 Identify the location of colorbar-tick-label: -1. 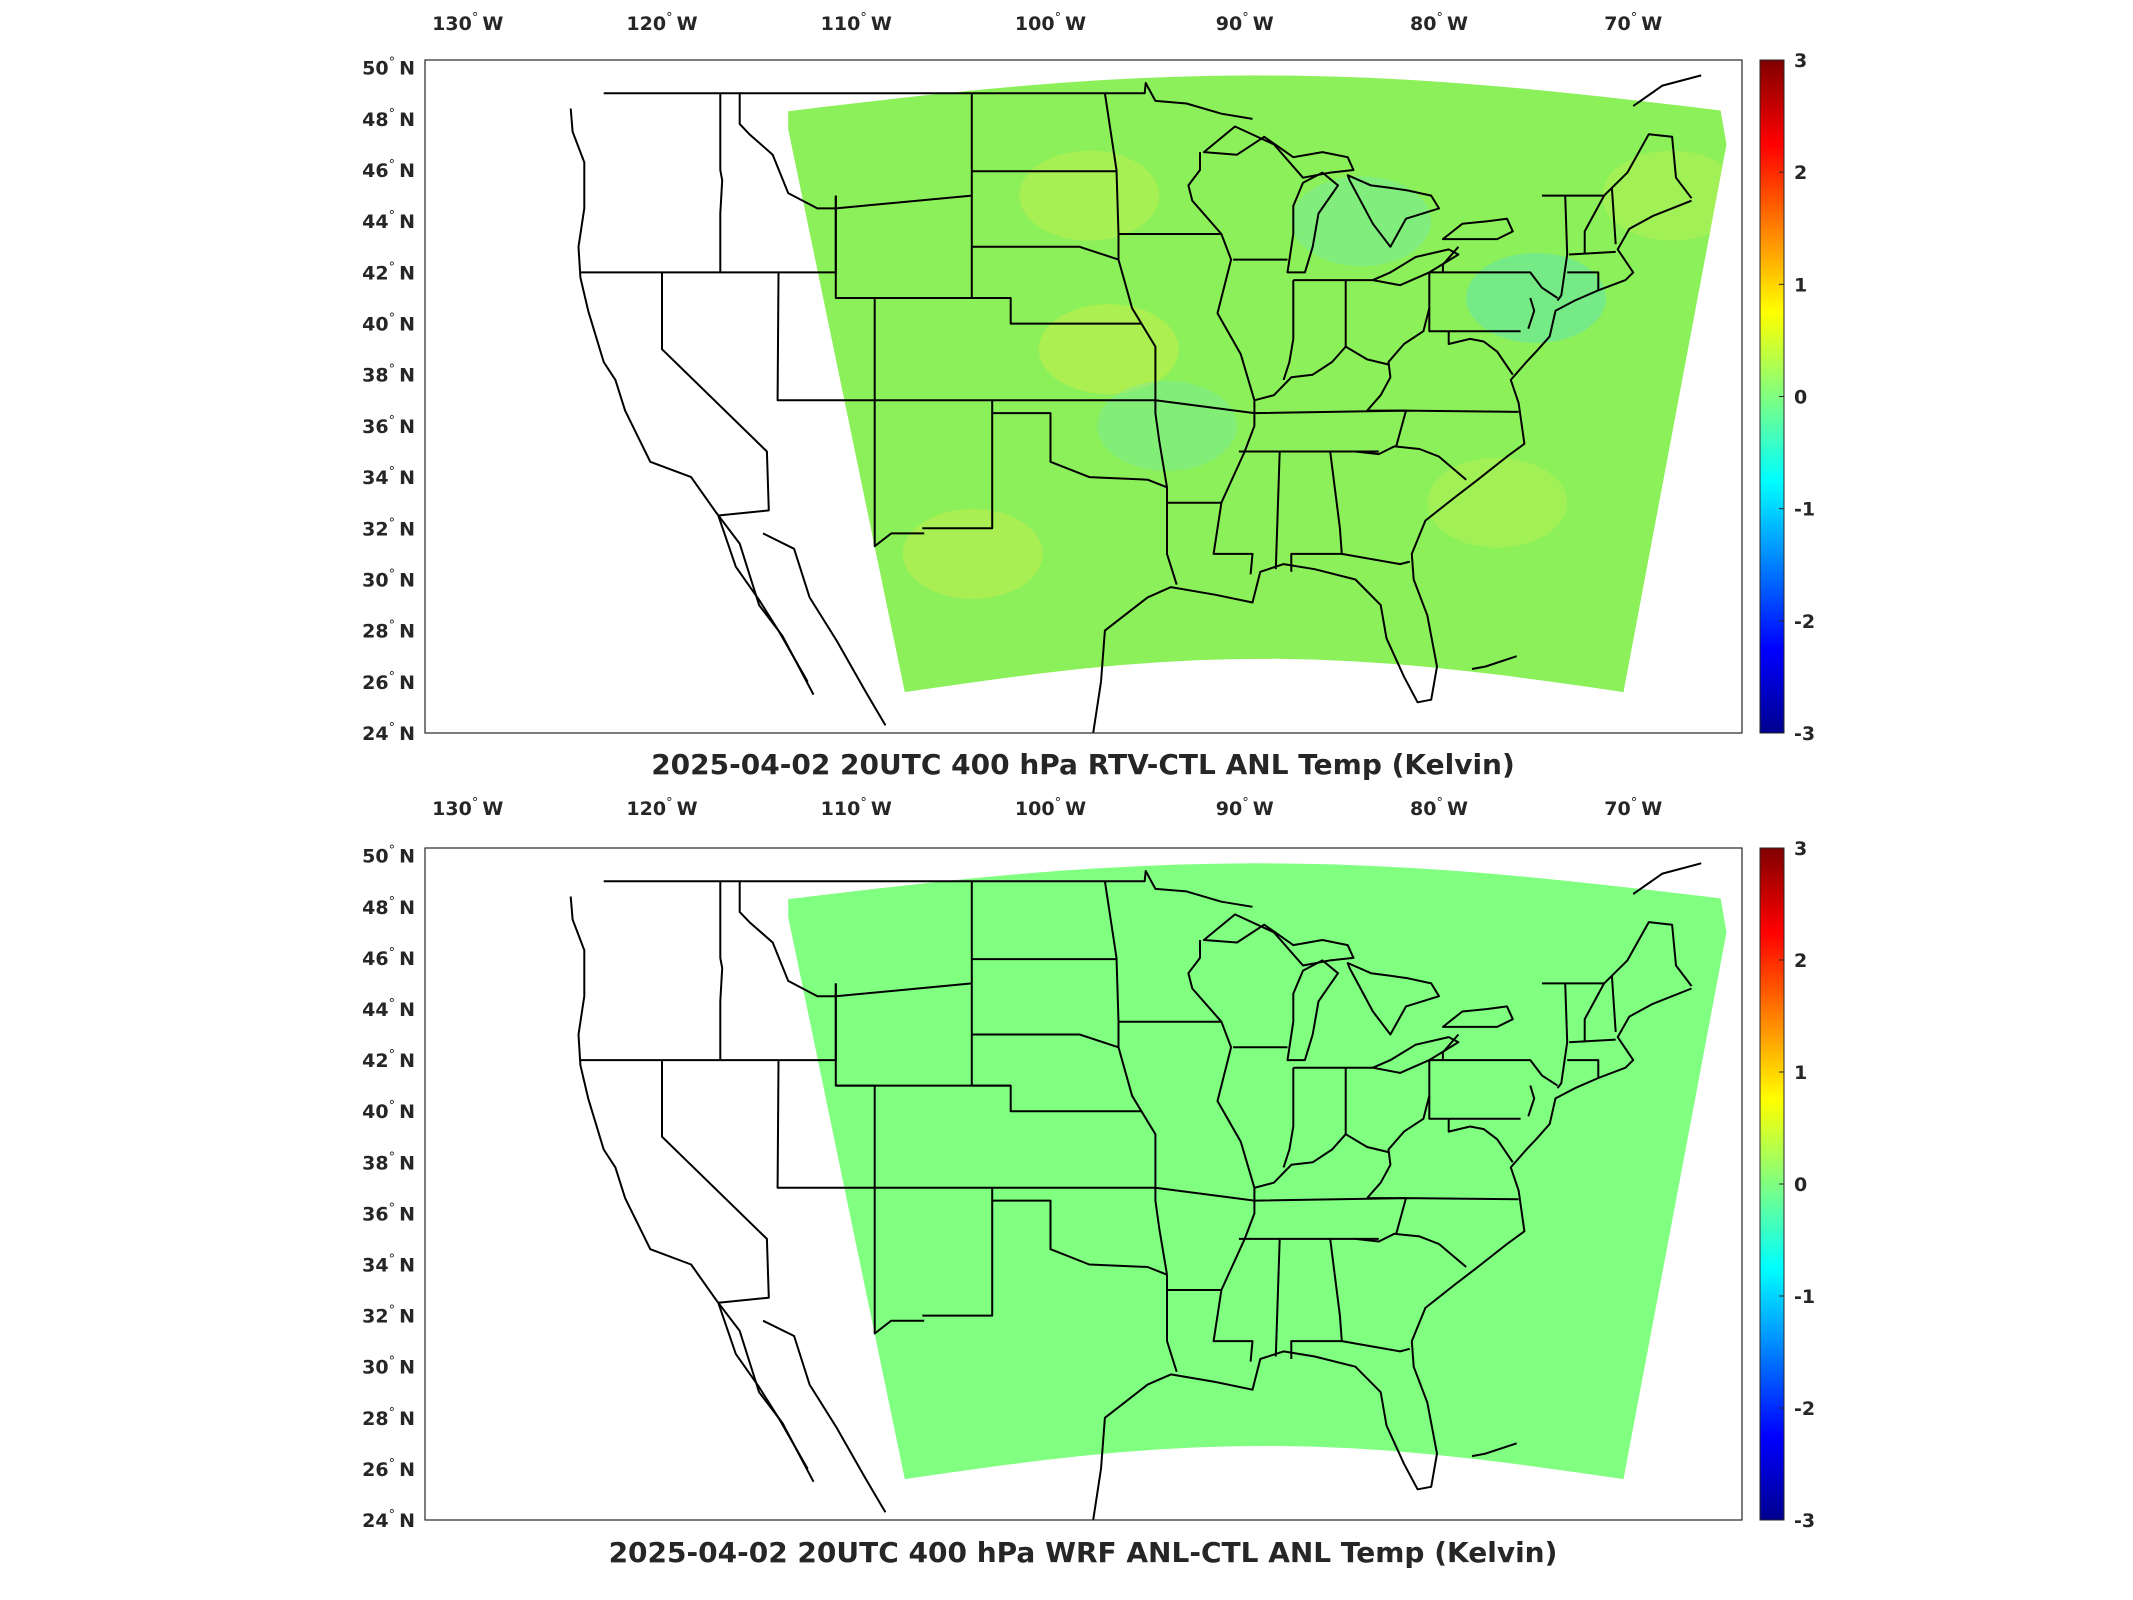
(1804, 1297).